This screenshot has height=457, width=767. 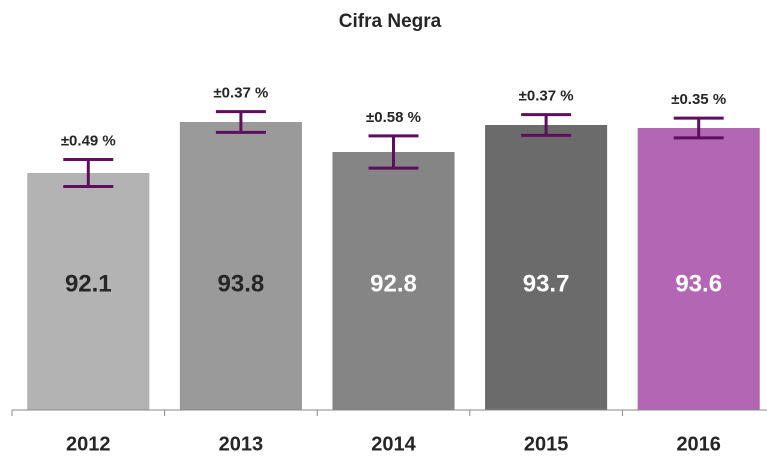 What do you see at coordinates (393, 117) in the screenshot?
I see `error-label: ±0.58 %` at bounding box center [393, 117].